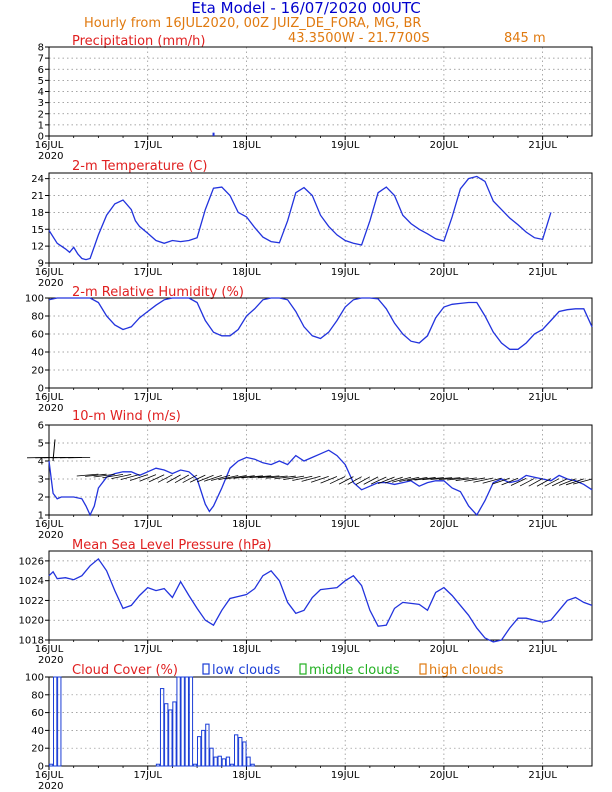 Image resolution: width=612 pixels, height=792 pixels. Describe the element at coordinates (37, 317) in the screenshot. I see `rh-ytick-label: 80` at that location.